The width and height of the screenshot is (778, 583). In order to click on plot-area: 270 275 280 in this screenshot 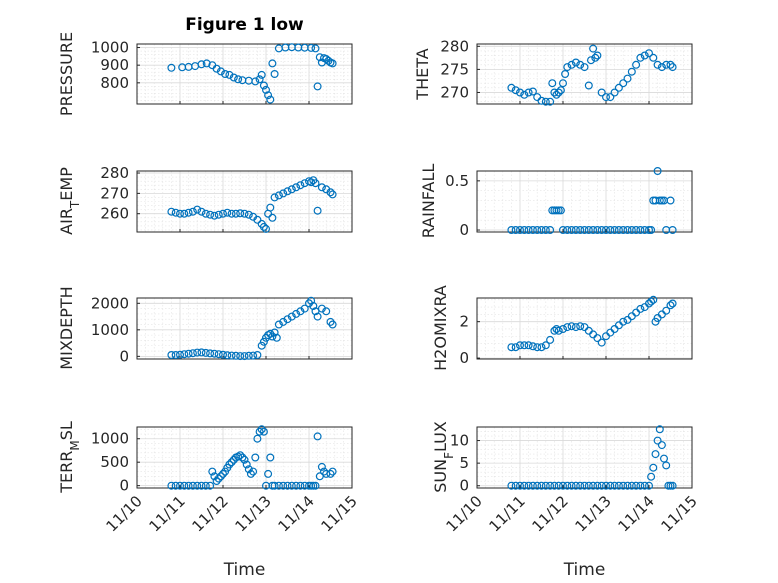, I will do `click(566, 71)`.